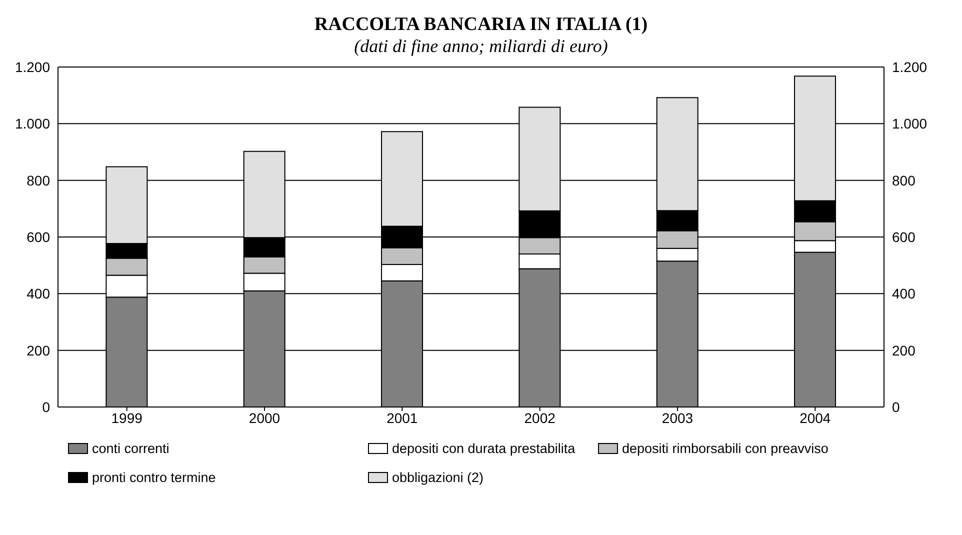 The image size is (962, 535). What do you see at coordinates (904, 350) in the screenshot?
I see `y2-tick-label: 200` at bounding box center [904, 350].